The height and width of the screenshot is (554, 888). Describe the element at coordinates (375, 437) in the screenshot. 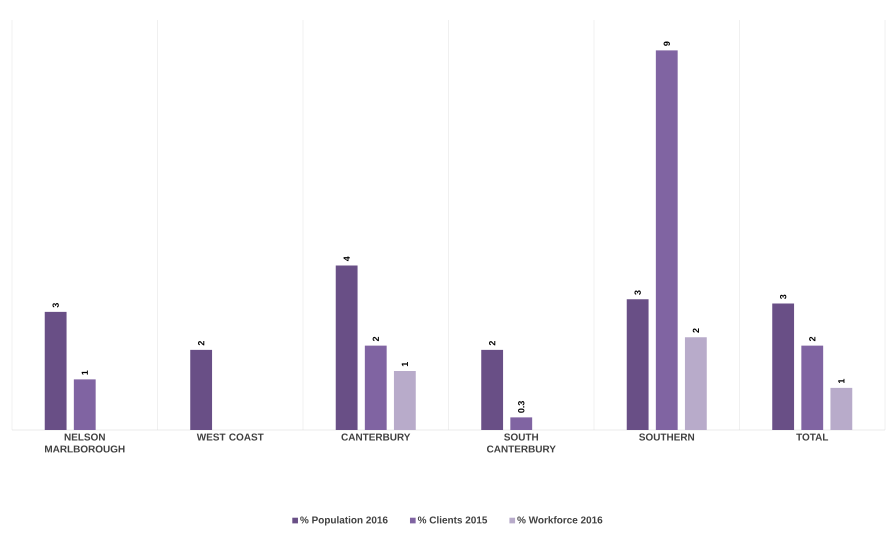

I see `x-tick-label: CANTERBURY` at that location.